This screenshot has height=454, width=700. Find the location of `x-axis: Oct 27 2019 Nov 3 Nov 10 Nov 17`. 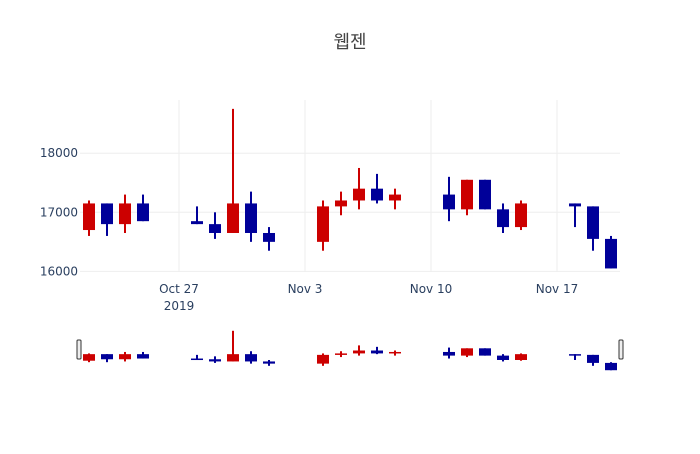

x-axis: Oct 27 2019 Nov 3 Nov 10 Nov 17 is located at coordinates (368, 297).